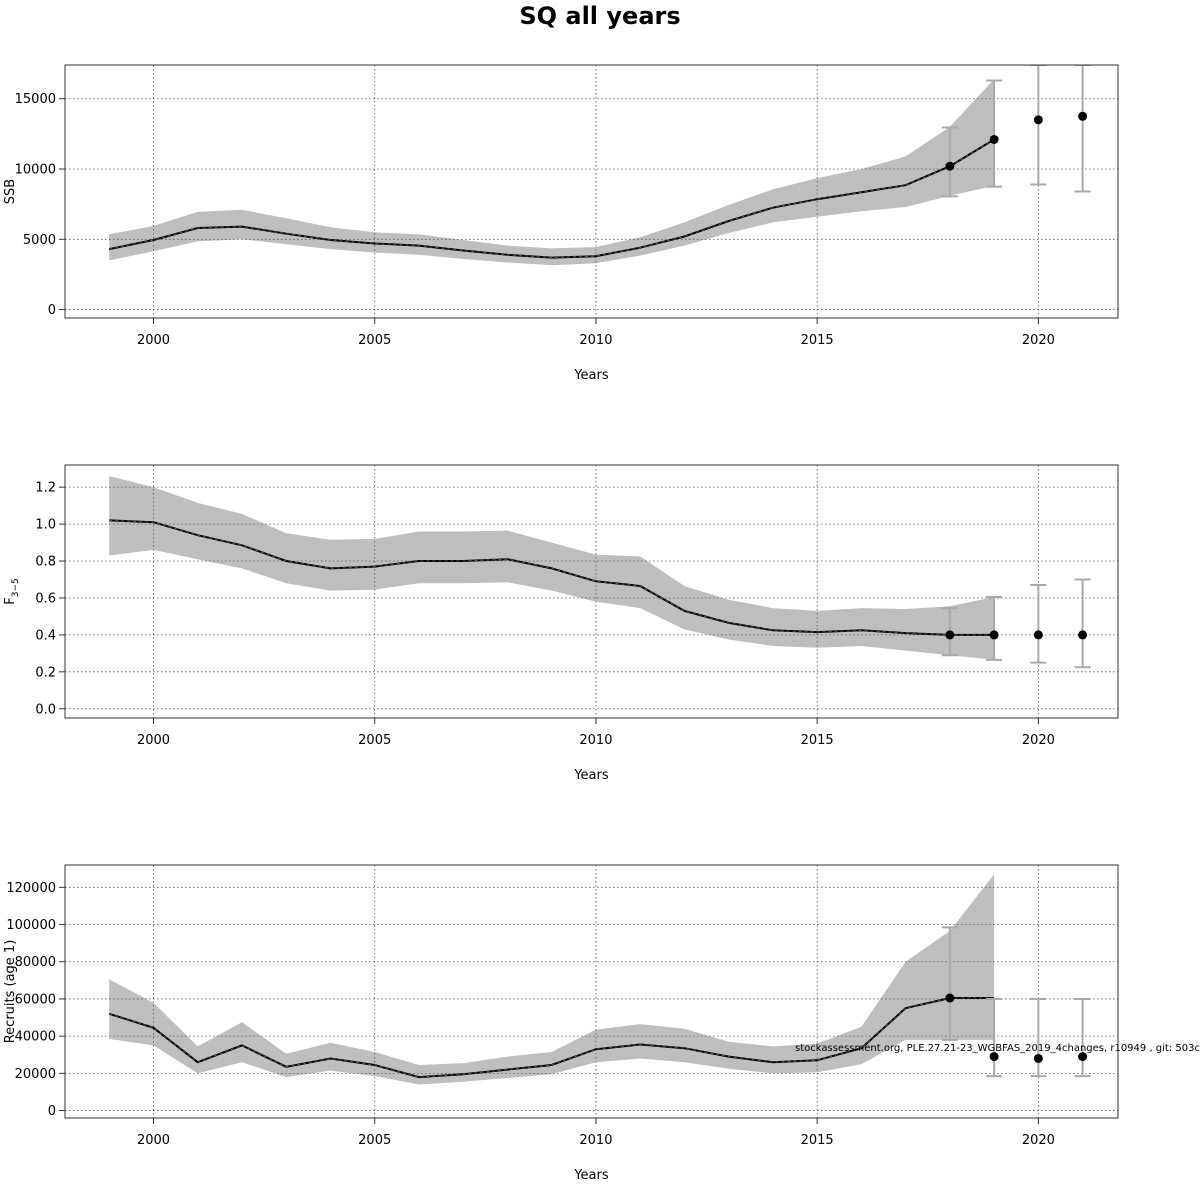 The height and width of the screenshot is (1200, 1200). Describe the element at coordinates (31, 925) in the screenshot. I see `y-tick-label: 100000` at that location.